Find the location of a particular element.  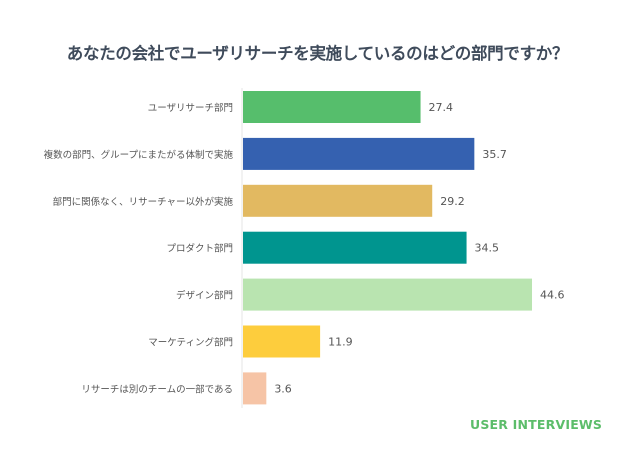

chart-title: あなたの会社でユーザリサーチを実施しているのはどの部門ですか？ is located at coordinates (317, 53).